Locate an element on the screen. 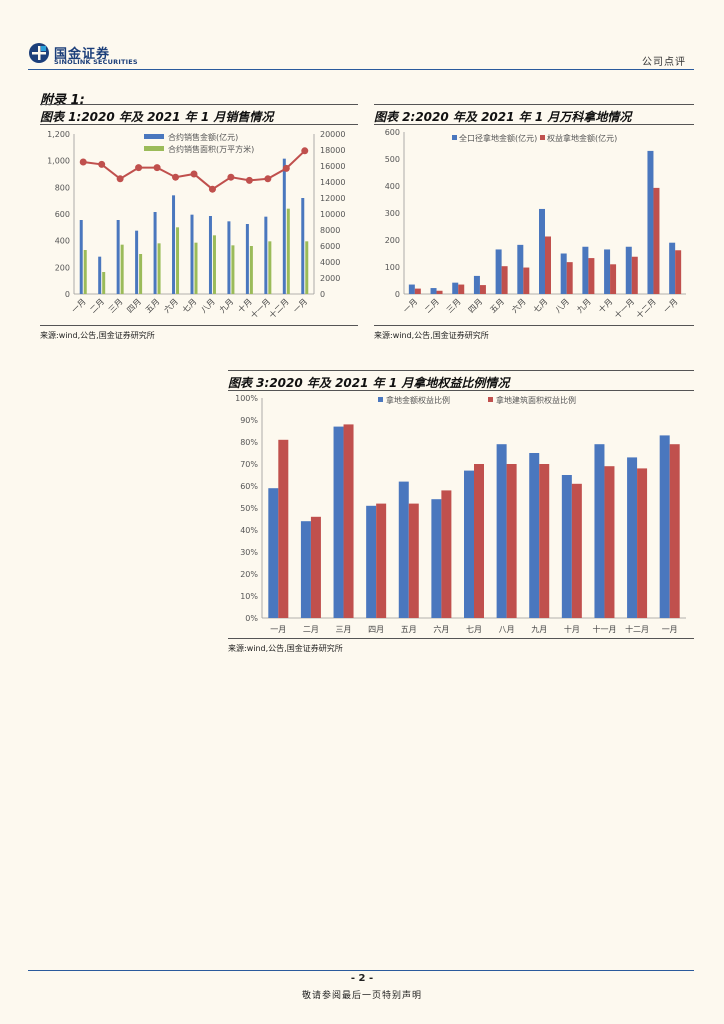 This screenshot has width=724, height=1024. y-tick-label: 300 is located at coordinates (392, 213).